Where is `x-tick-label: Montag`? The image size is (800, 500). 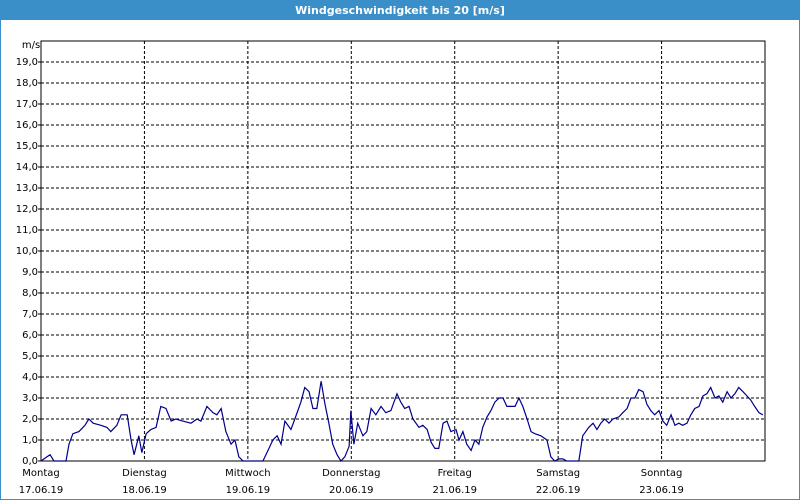
x-tick-label: Montag is located at coordinates (40, 473).